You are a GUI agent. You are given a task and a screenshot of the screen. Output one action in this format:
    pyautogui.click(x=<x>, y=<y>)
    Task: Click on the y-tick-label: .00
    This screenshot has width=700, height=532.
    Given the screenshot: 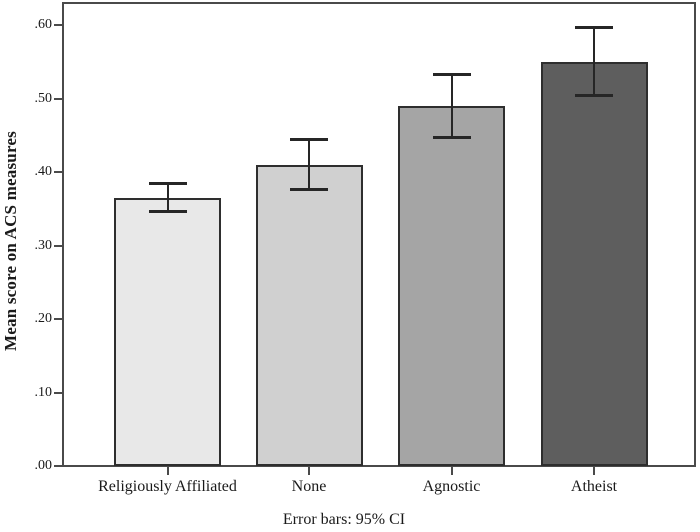 What is the action you would take?
    pyautogui.click(x=43, y=465)
    